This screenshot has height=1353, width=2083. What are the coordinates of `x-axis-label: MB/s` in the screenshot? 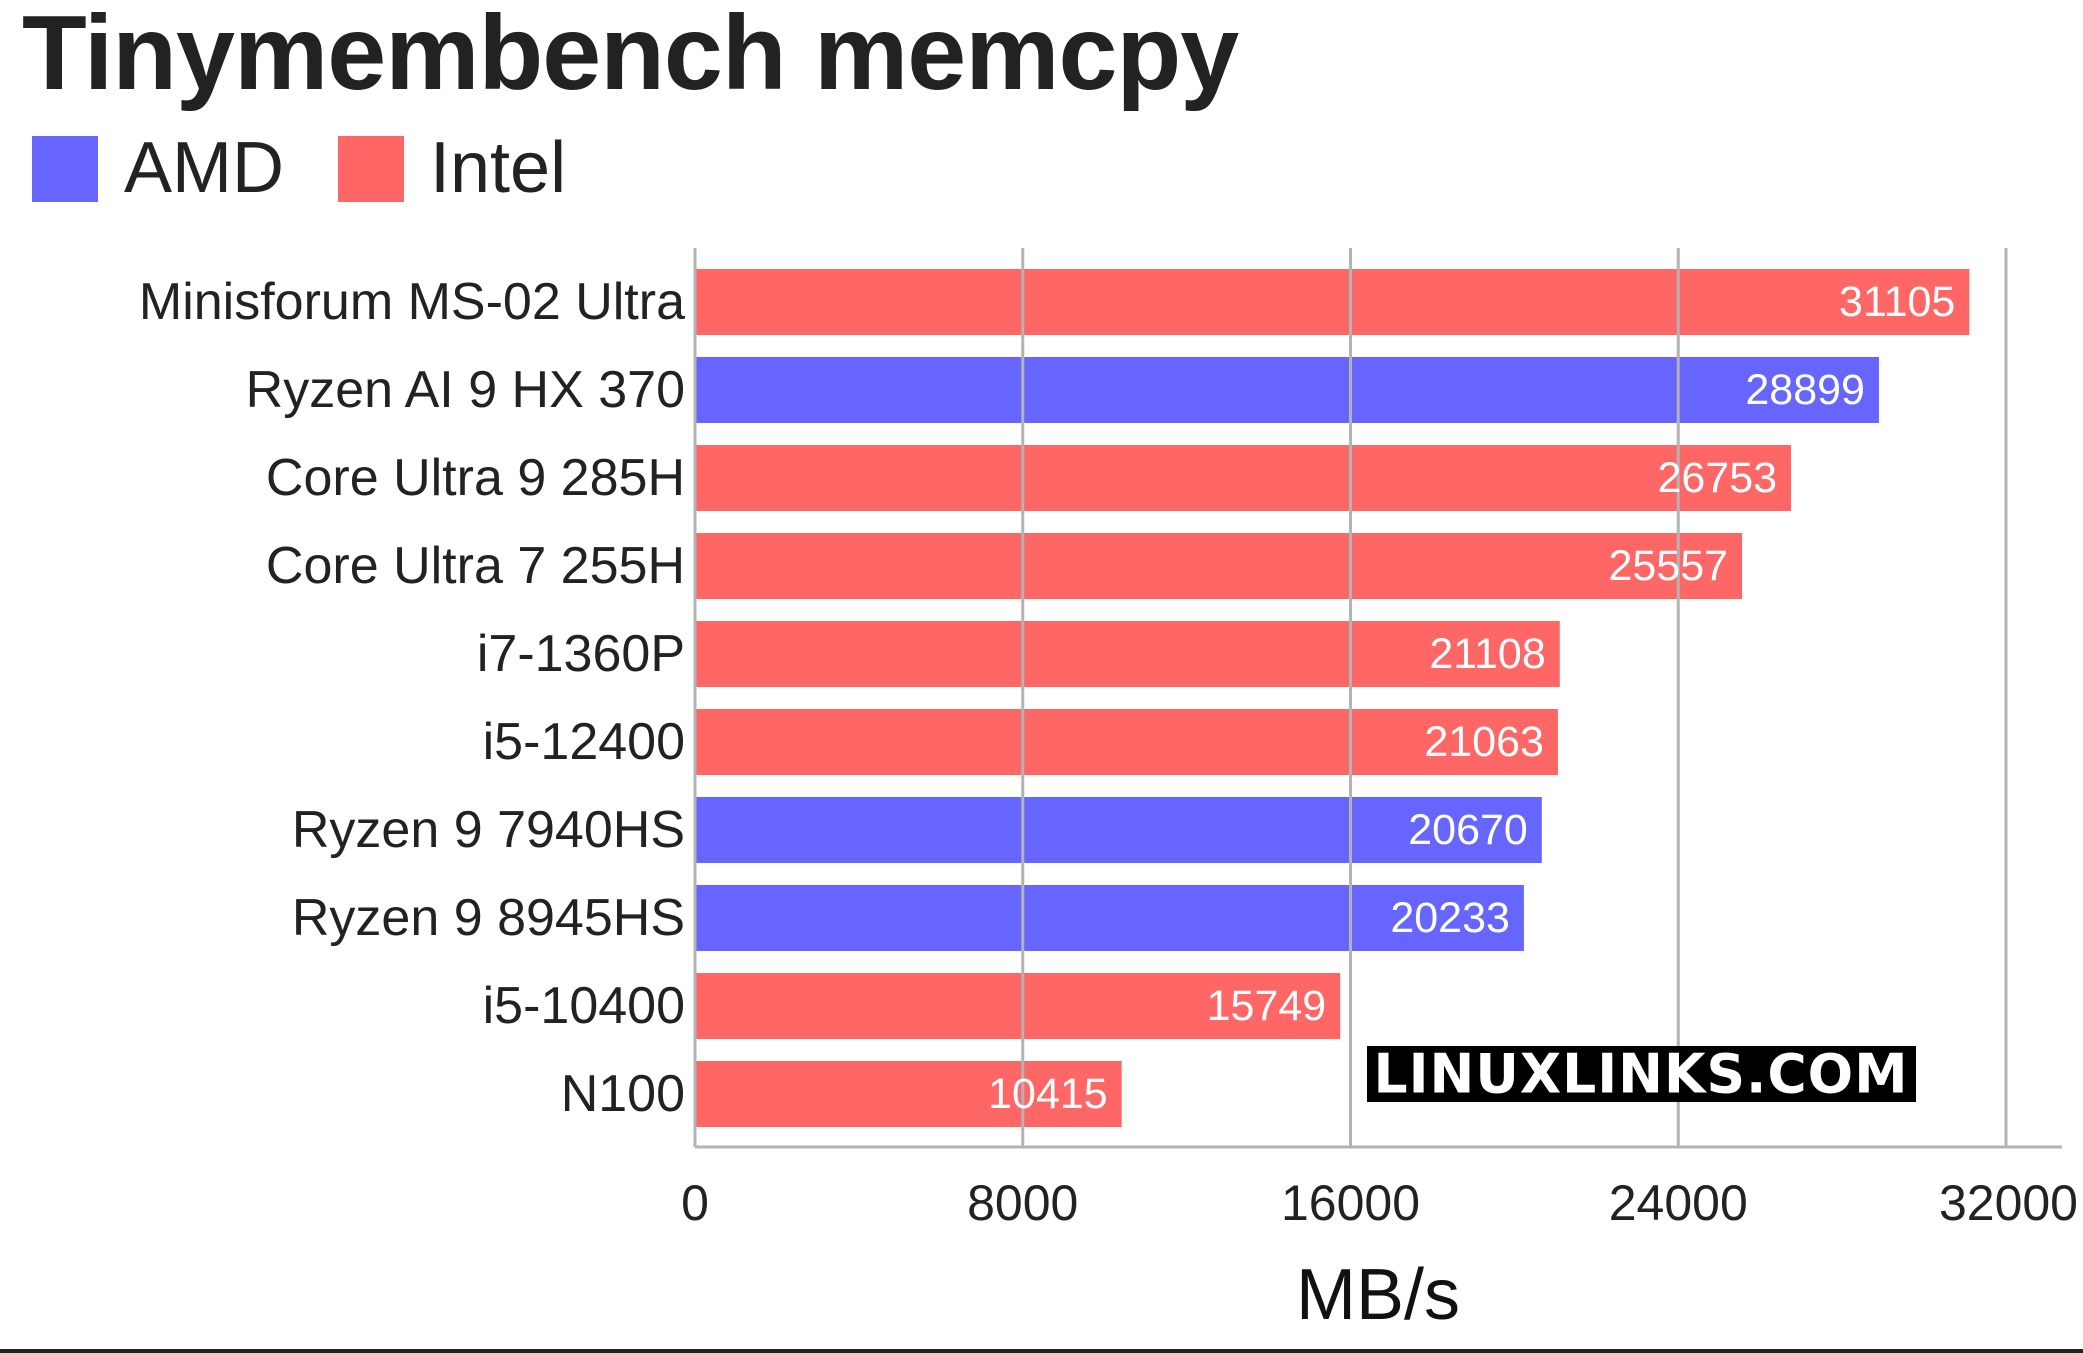 It's located at (1378, 1295).